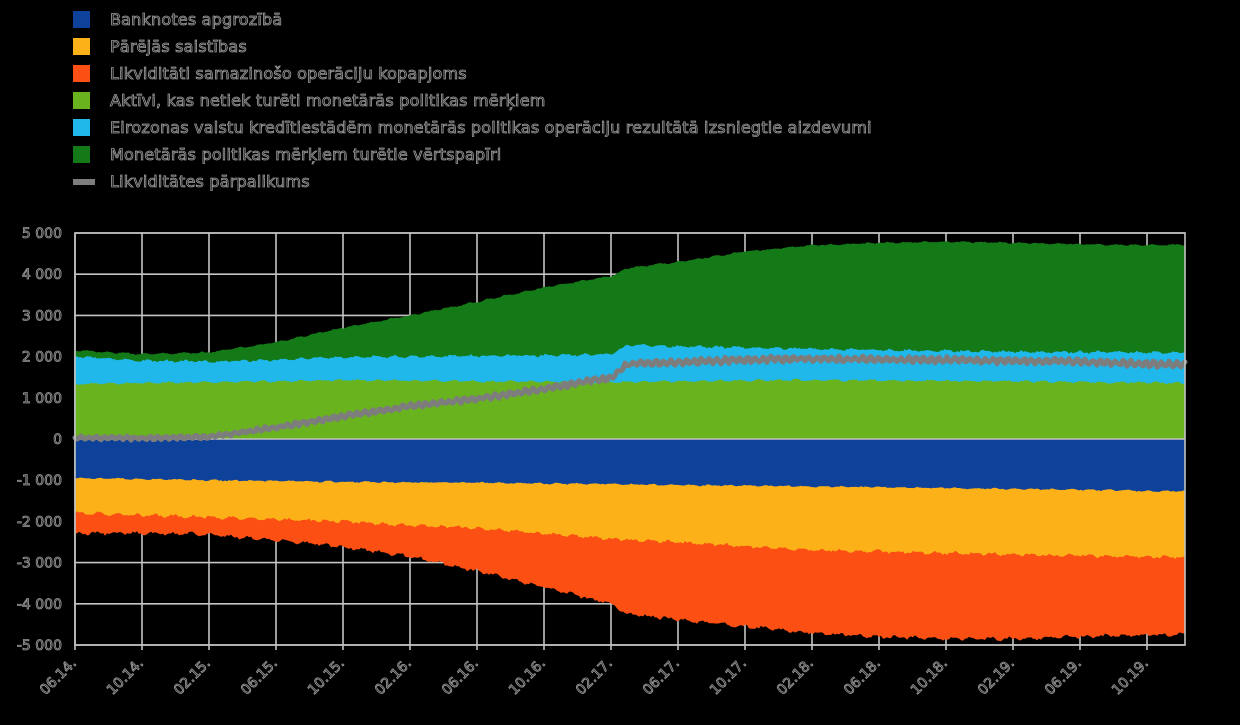  I want to click on x-axis-label: 06.14., so click(58, 677).